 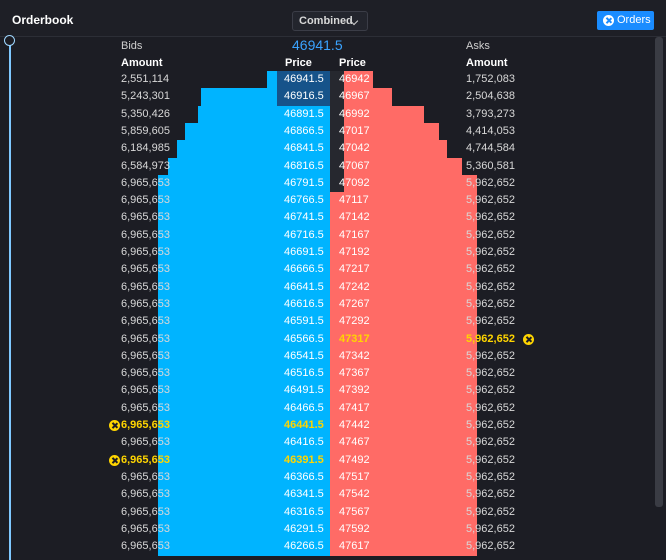 What do you see at coordinates (333, 253) in the screenshot?
I see `orderbook-row: 6,965,653 46691.5 47192 5,962,652` at bounding box center [333, 253].